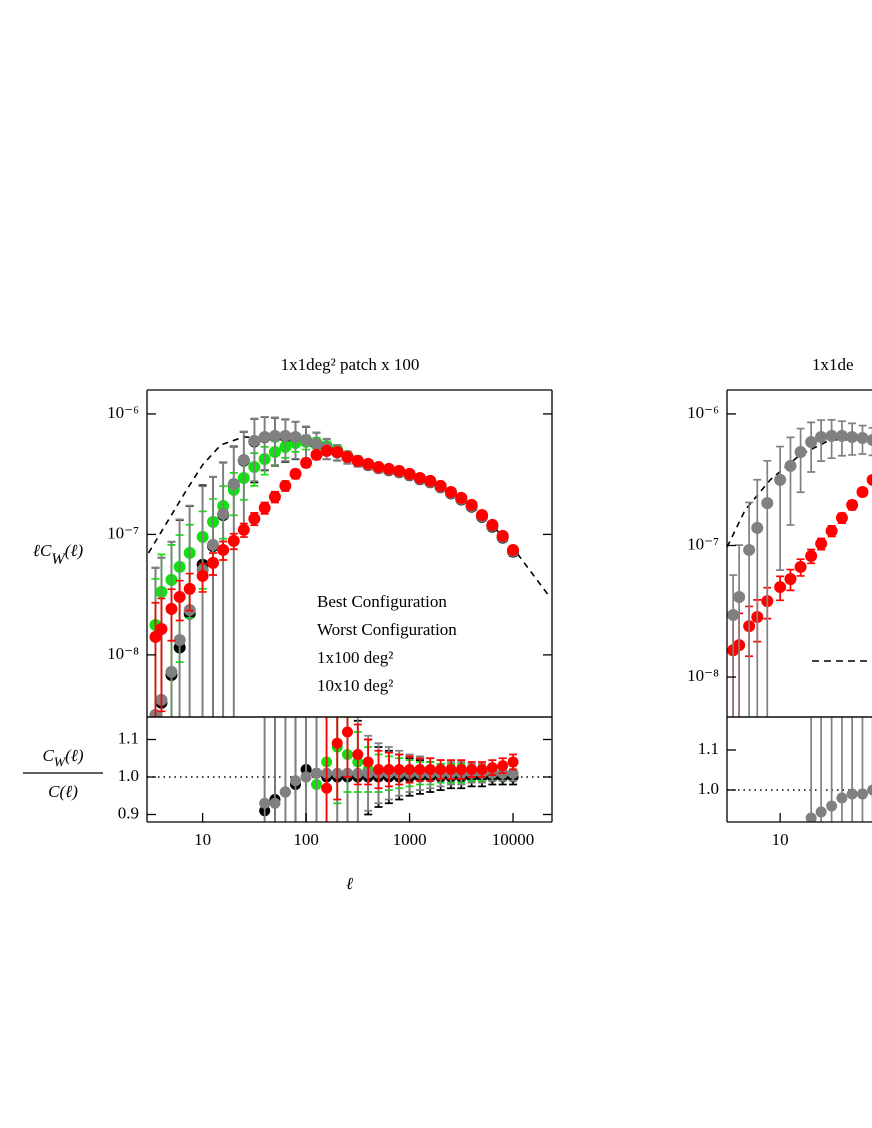 The image size is (872, 1128). What do you see at coordinates (74, 550) in the screenshot?
I see `axis-label-part: (ℓ)` at bounding box center [74, 550].